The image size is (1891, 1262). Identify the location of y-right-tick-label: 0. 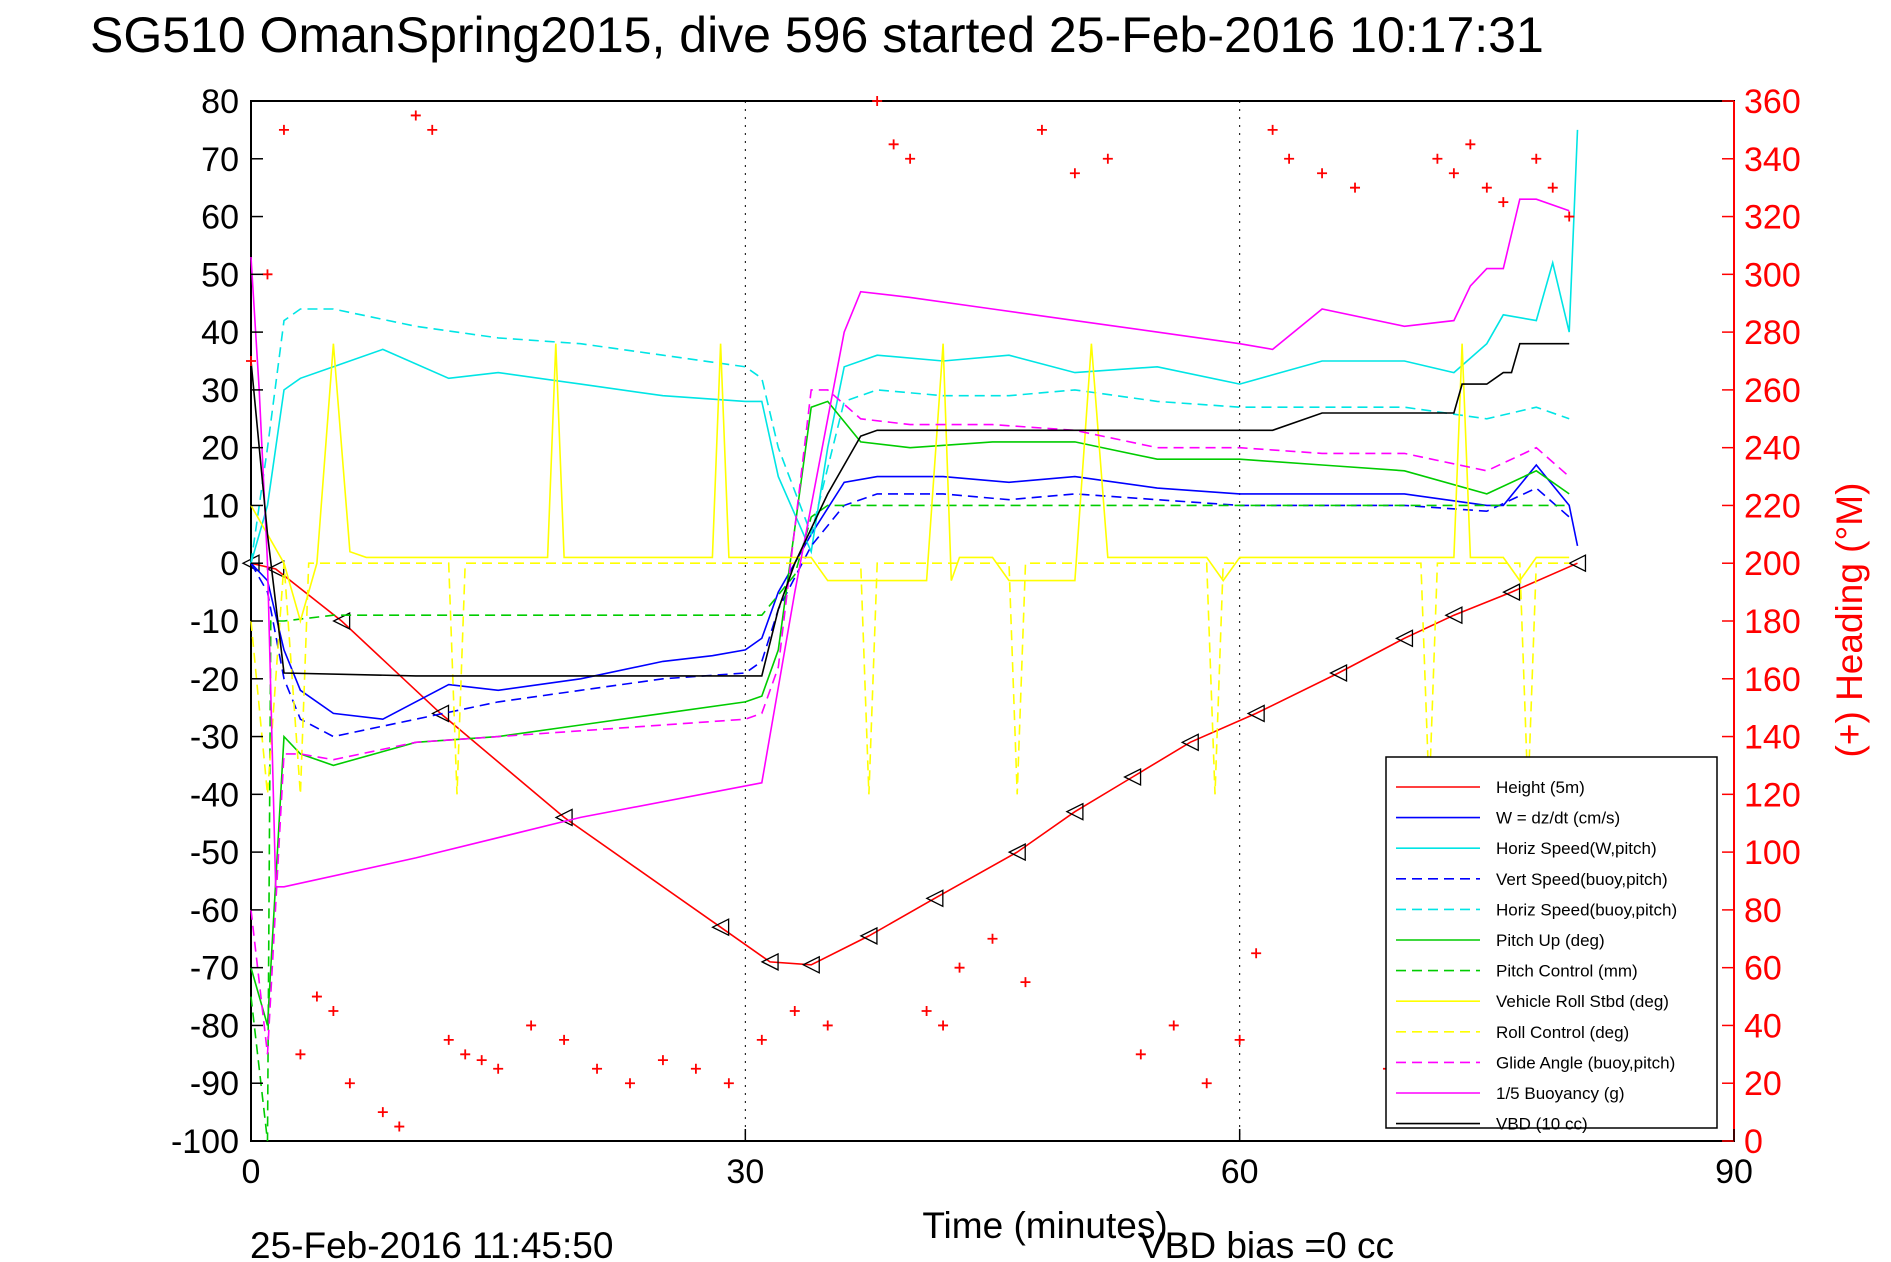
(1753, 1142).